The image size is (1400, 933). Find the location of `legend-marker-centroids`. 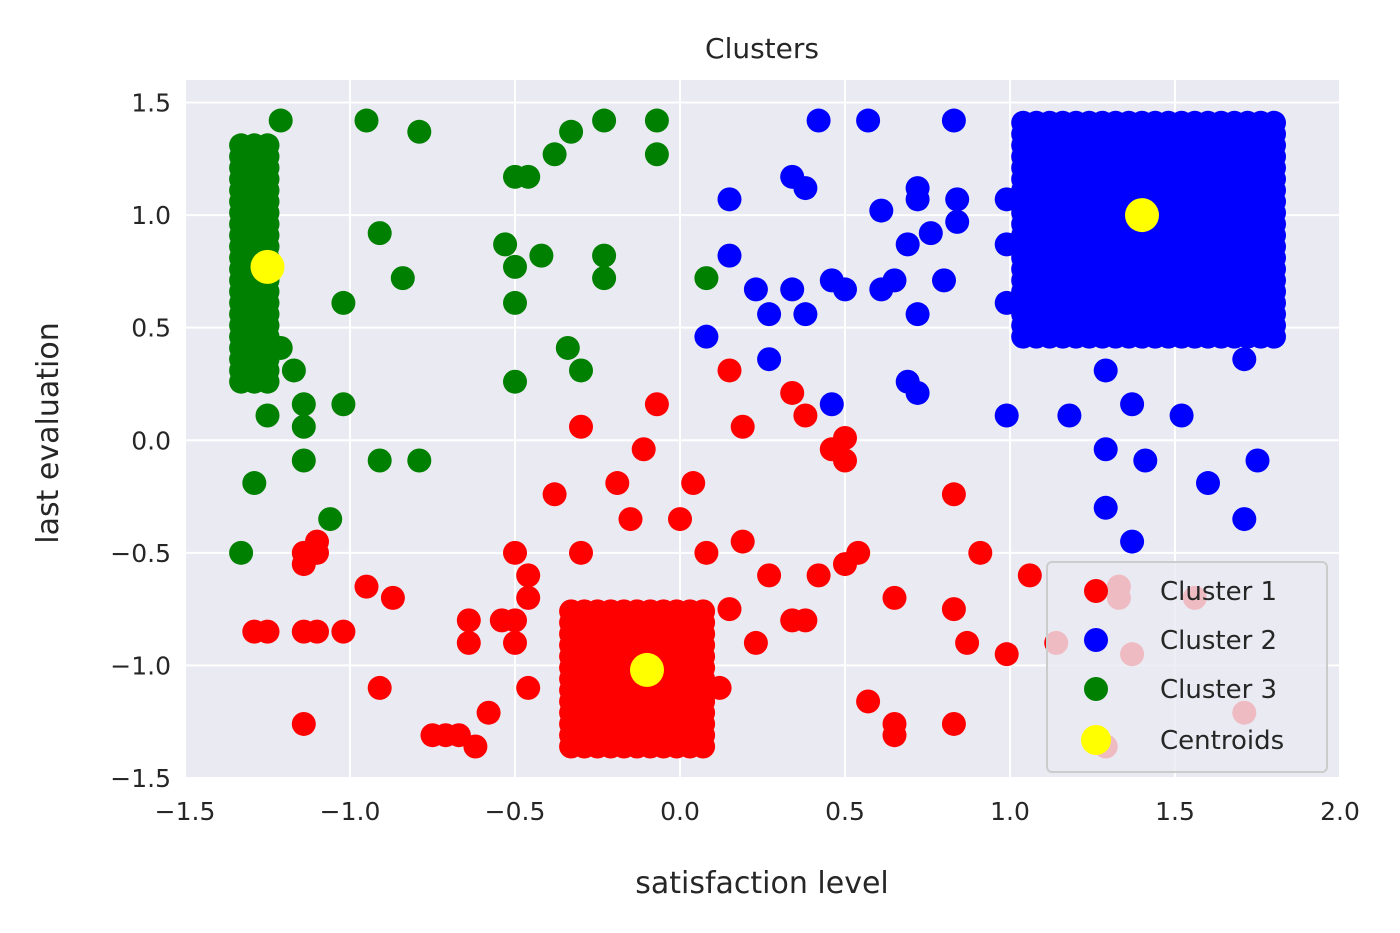

legend-marker-centroids is located at coordinates (1096, 740).